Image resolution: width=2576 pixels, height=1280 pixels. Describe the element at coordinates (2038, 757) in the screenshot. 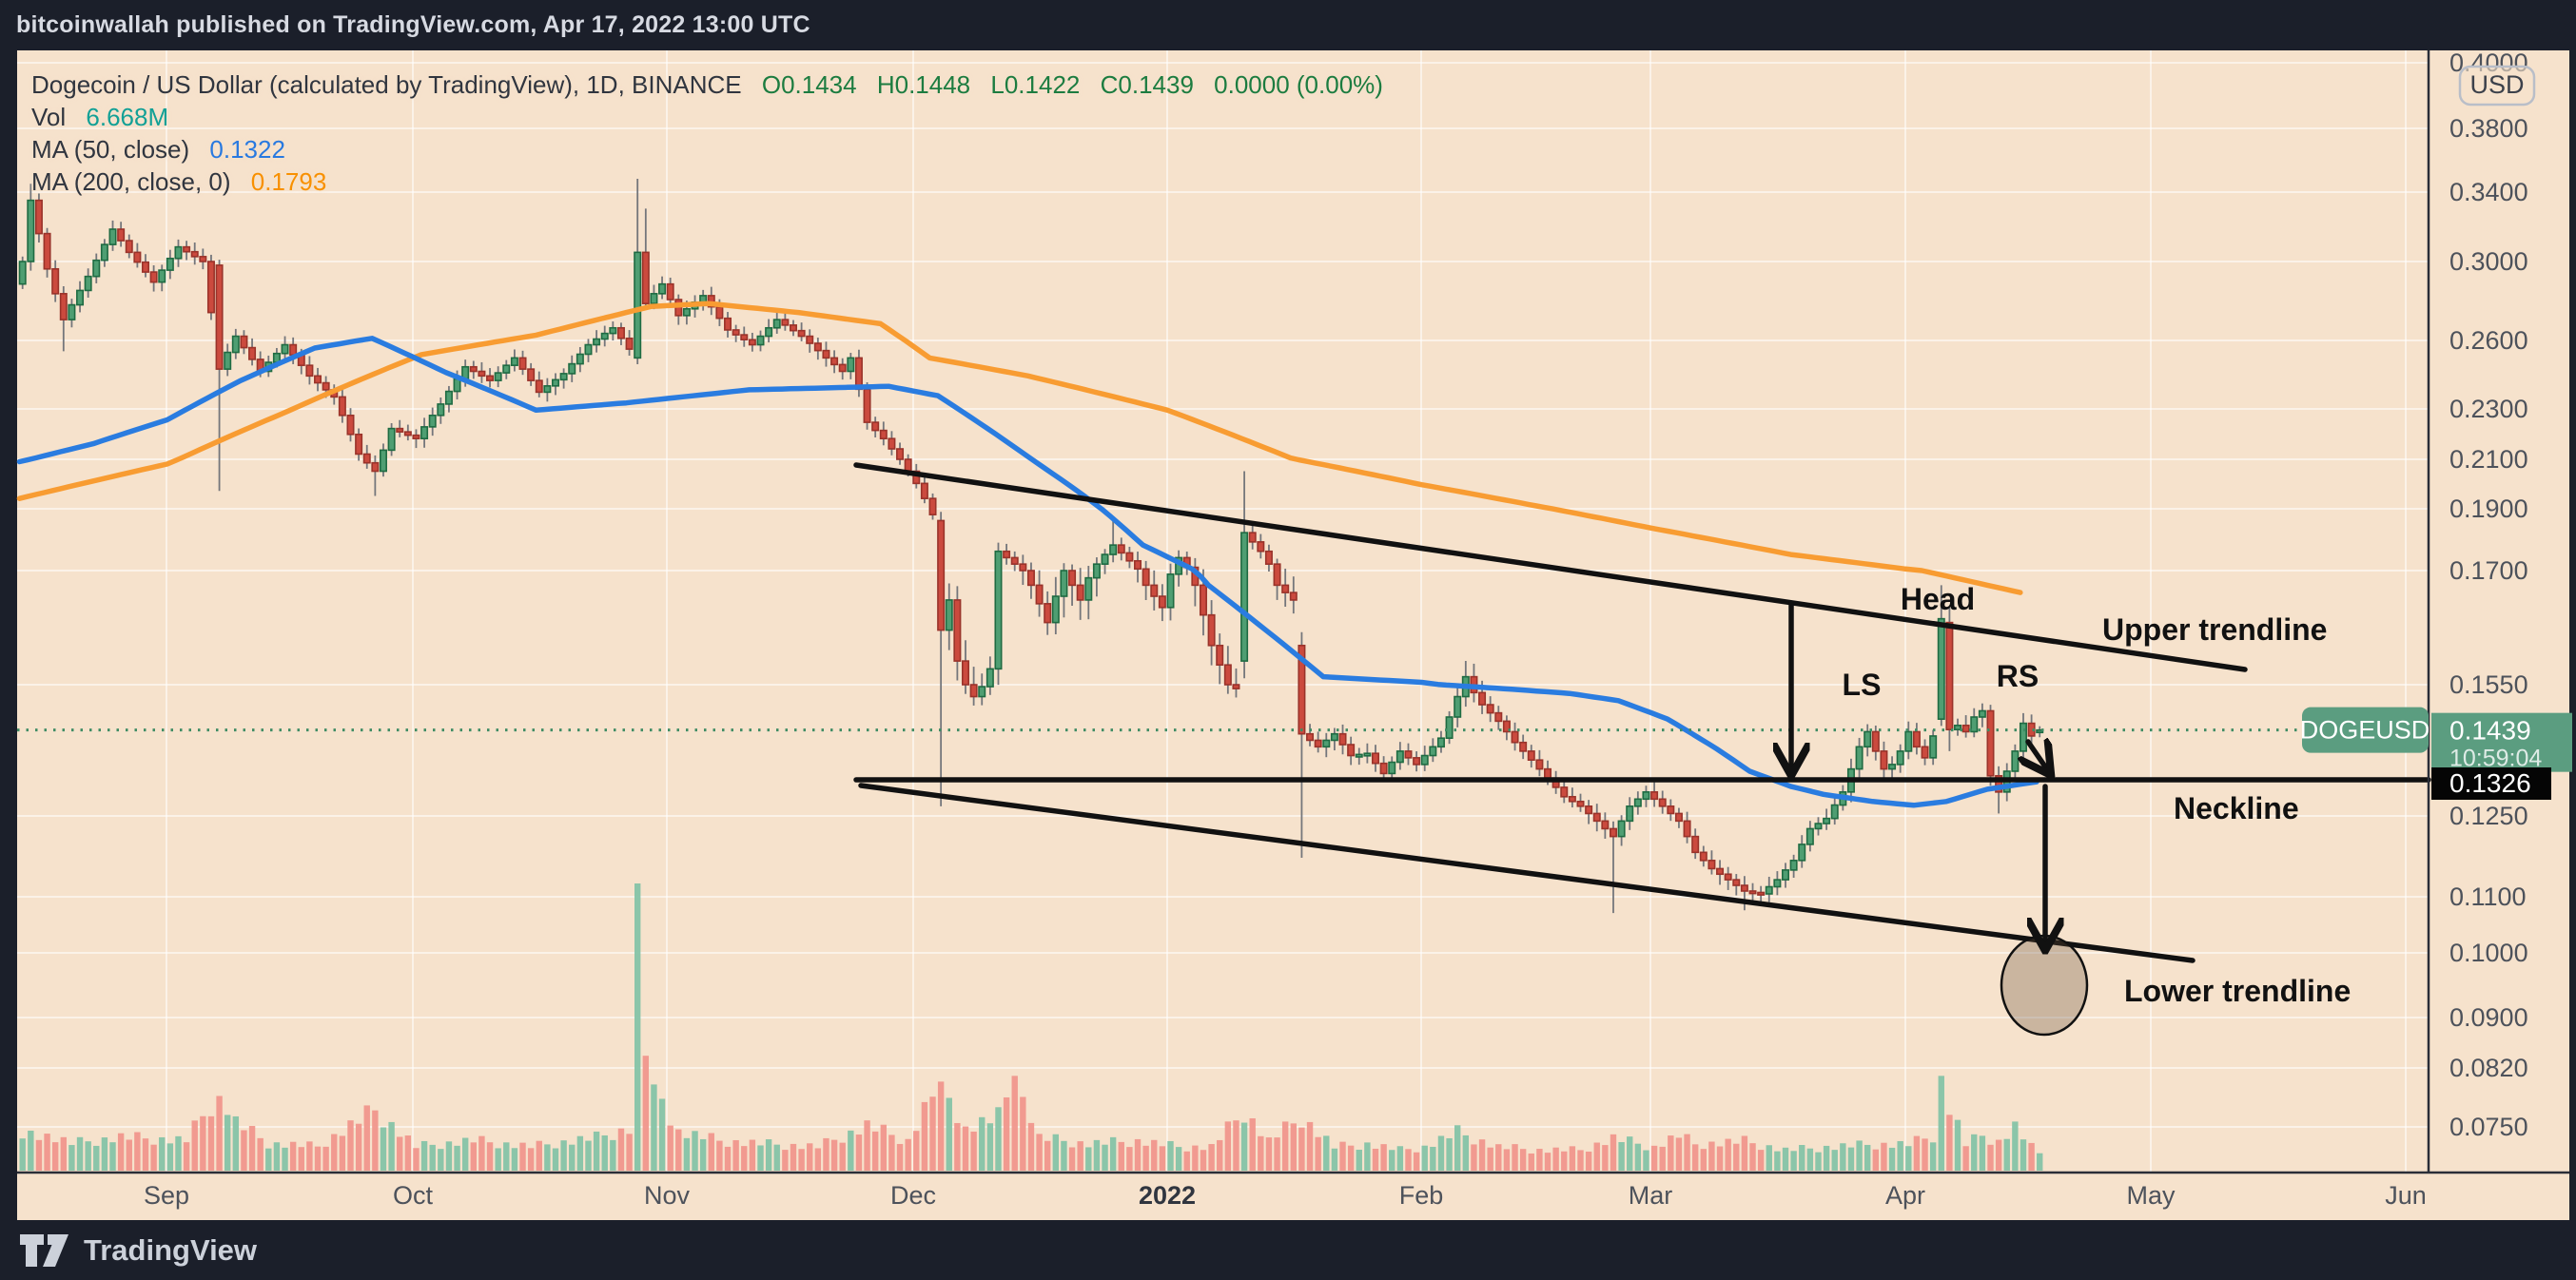

I see `breakdown-arrow` at that location.